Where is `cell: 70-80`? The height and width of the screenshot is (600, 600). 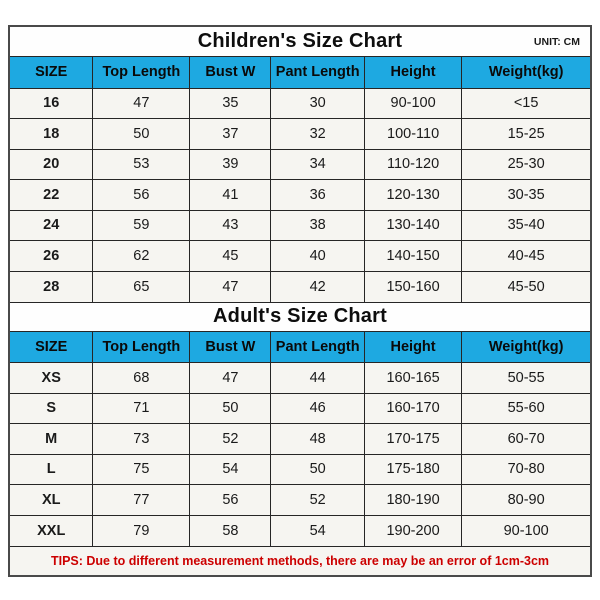 cell: 70-80 is located at coordinates (526, 469).